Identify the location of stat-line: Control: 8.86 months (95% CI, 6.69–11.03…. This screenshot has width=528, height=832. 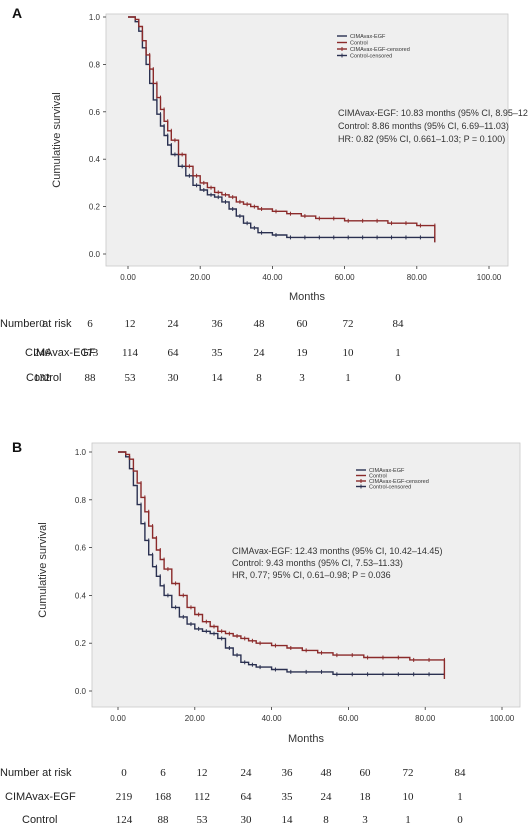
(423, 126).